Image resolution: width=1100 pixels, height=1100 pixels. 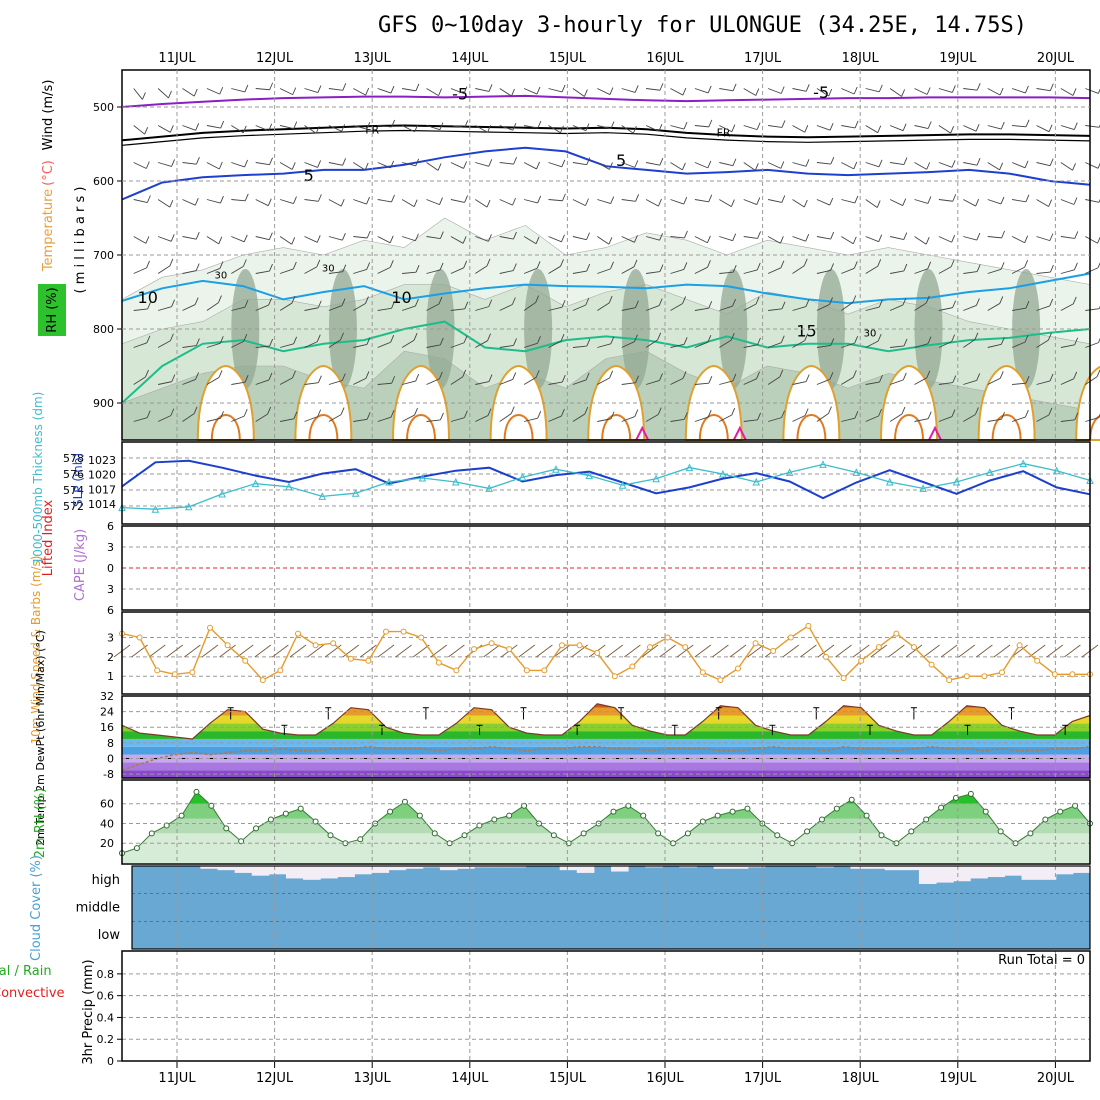 I want to click on rh-band-group, so click(x=606, y=827).